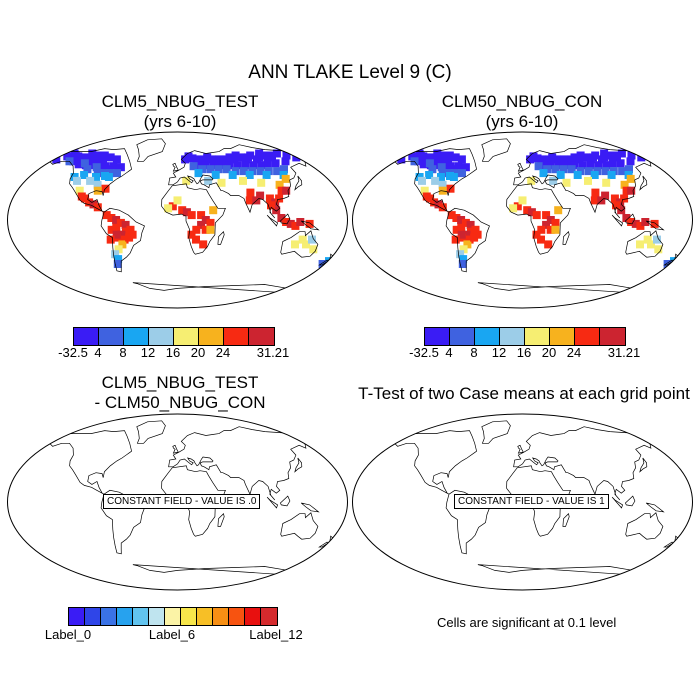 The image size is (700, 700). What do you see at coordinates (276, 634) in the screenshot?
I see `colorbar-diff-label-12: Label_12` at bounding box center [276, 634].